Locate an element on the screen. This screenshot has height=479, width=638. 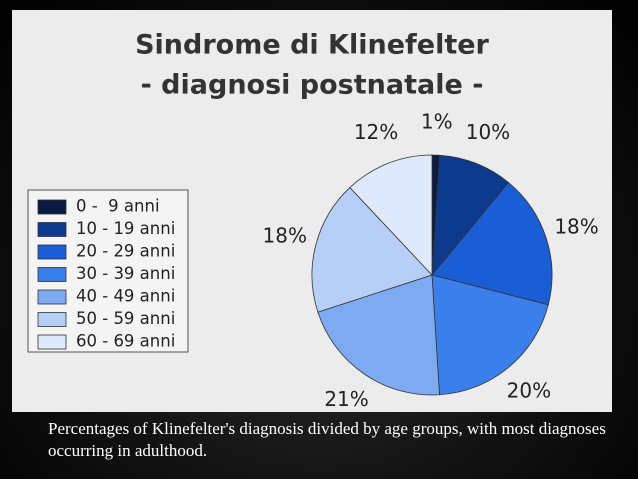
slice-label: 10% is located at coordinates (488, 132).